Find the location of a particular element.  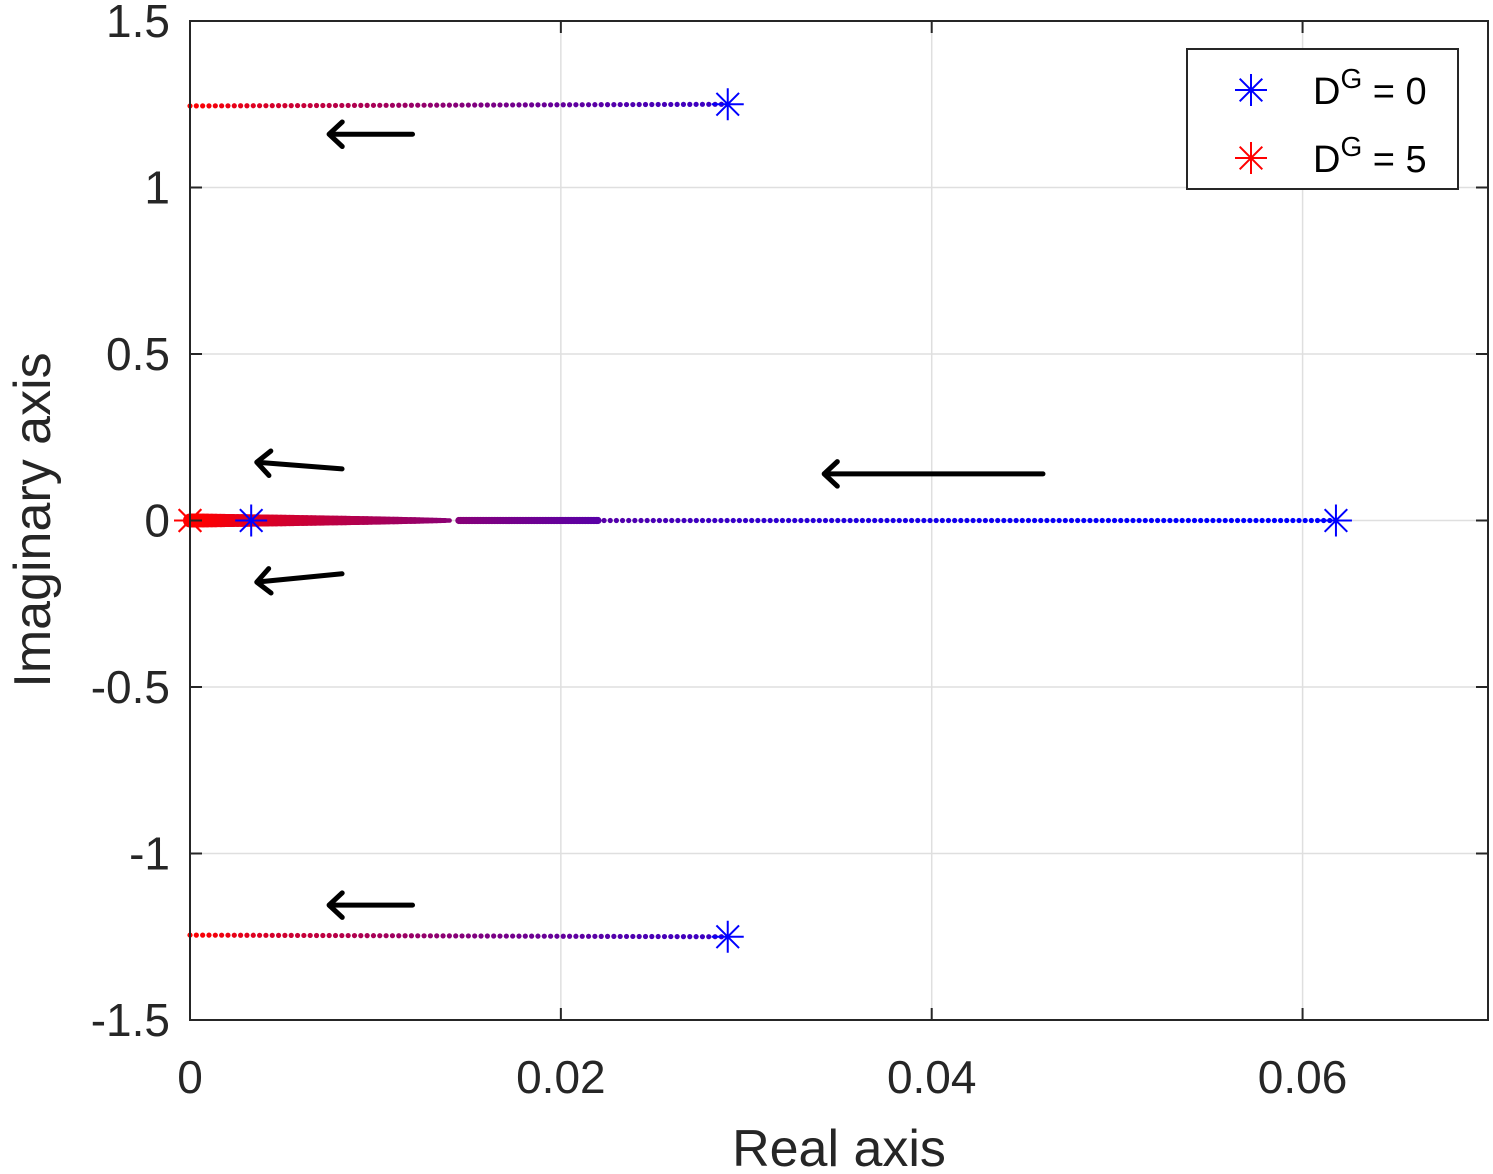

x-axis-label: Real axis is located at coordinates (839, 1147).